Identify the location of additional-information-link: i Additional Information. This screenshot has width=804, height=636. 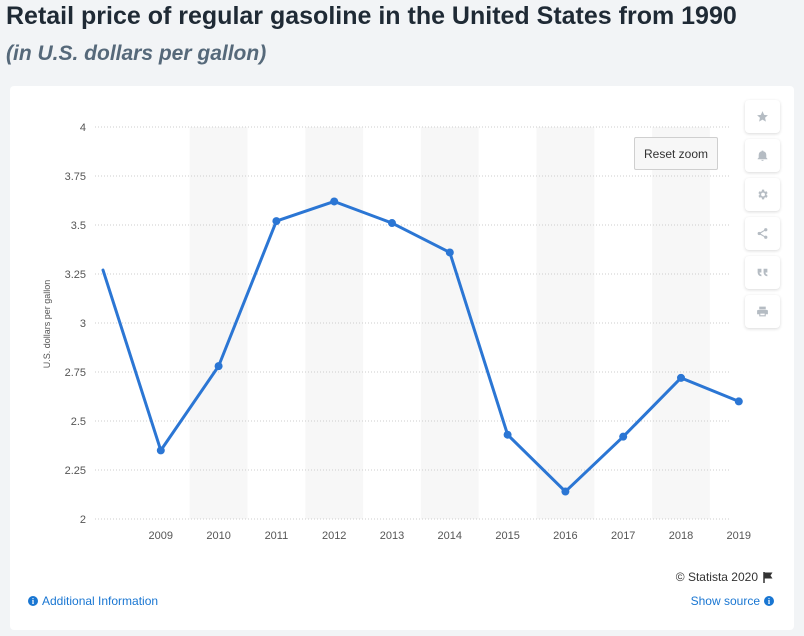
(93, 601).